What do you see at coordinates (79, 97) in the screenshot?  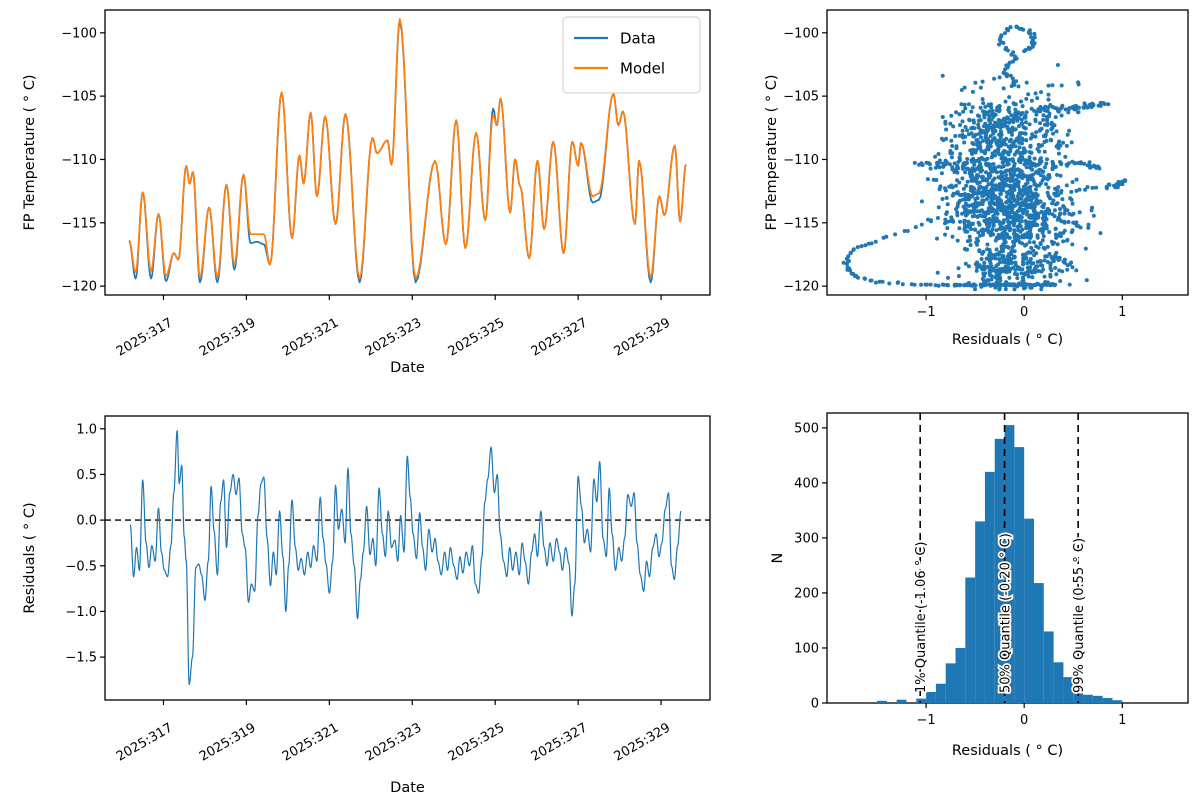 I see `y-tick-label: −105` at bounding box center [79, 97].